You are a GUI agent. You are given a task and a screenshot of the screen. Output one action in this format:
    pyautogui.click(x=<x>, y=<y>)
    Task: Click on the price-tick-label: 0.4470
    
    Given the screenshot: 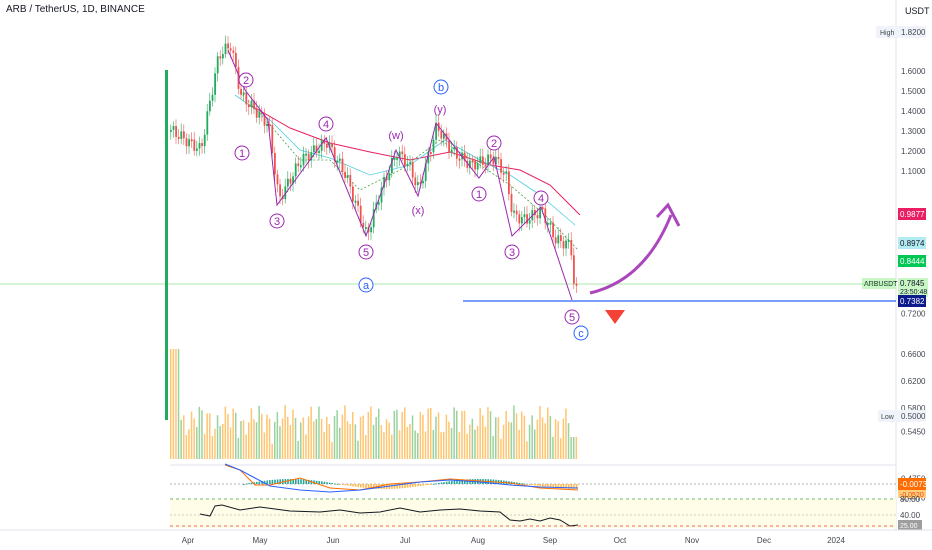 What is the action you would take?
    pyautogui.click(x=913, y=498)
    